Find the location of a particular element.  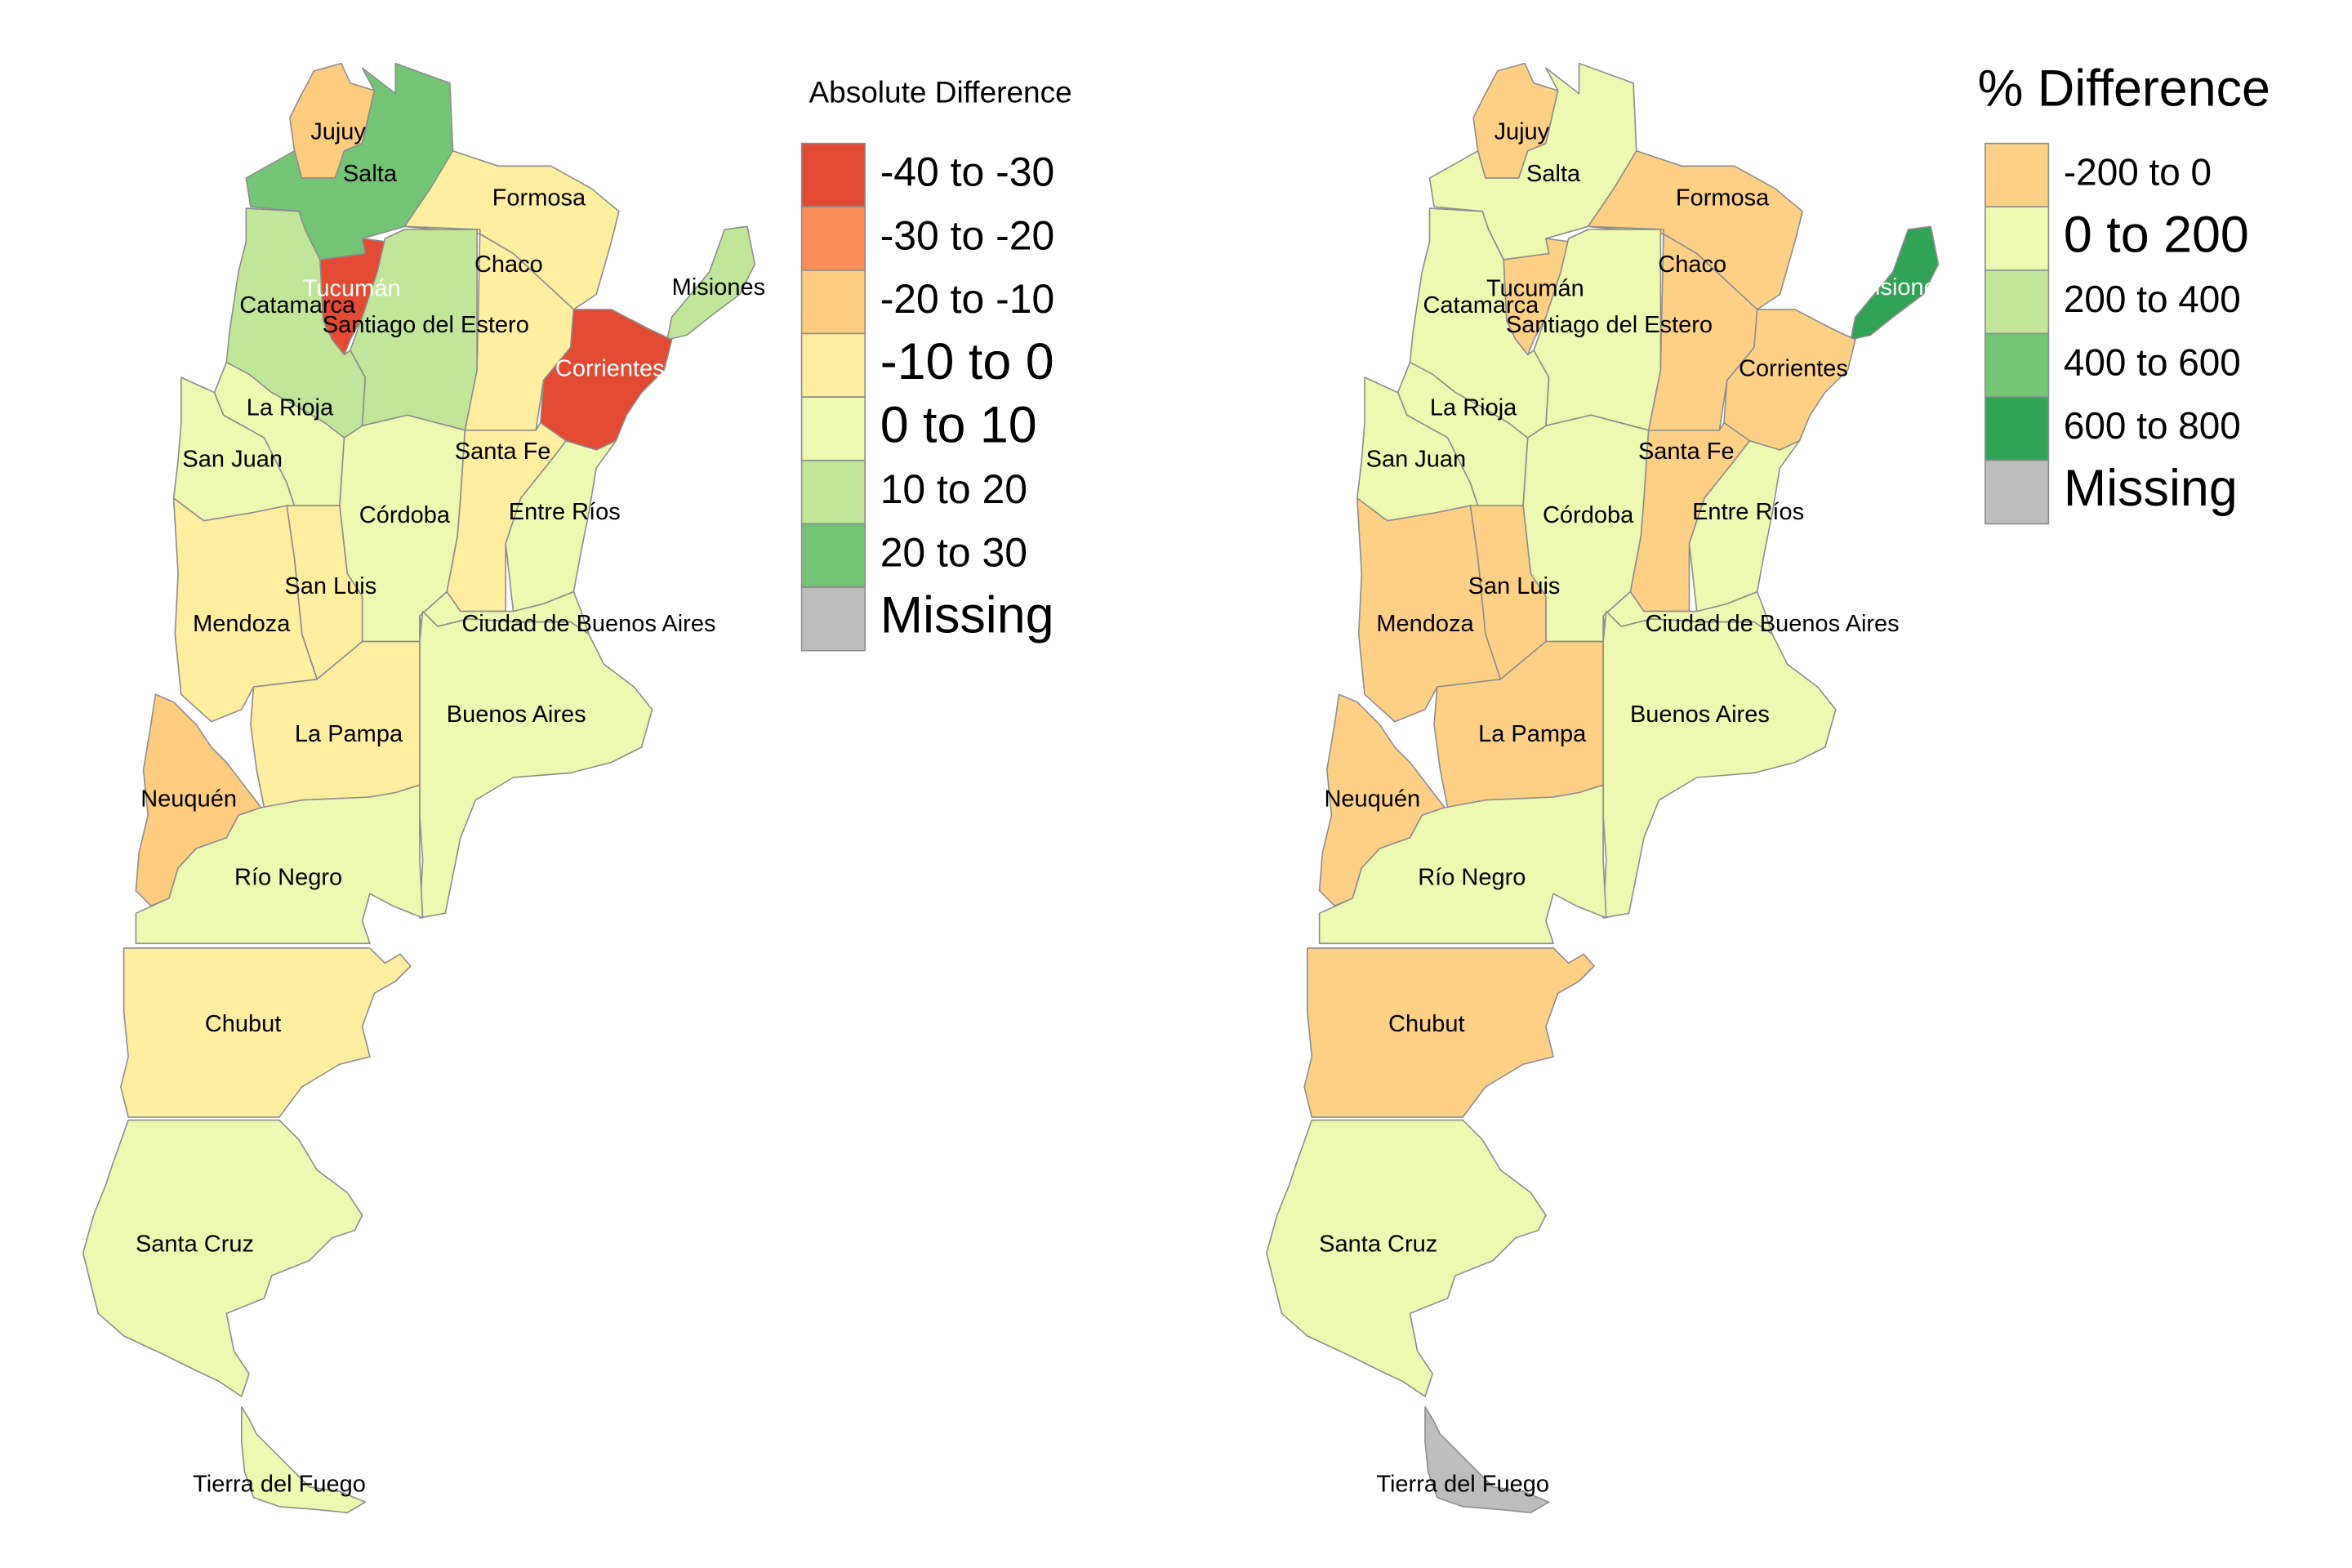

legend-title: % Difference is located at coordinates (2124, 88).